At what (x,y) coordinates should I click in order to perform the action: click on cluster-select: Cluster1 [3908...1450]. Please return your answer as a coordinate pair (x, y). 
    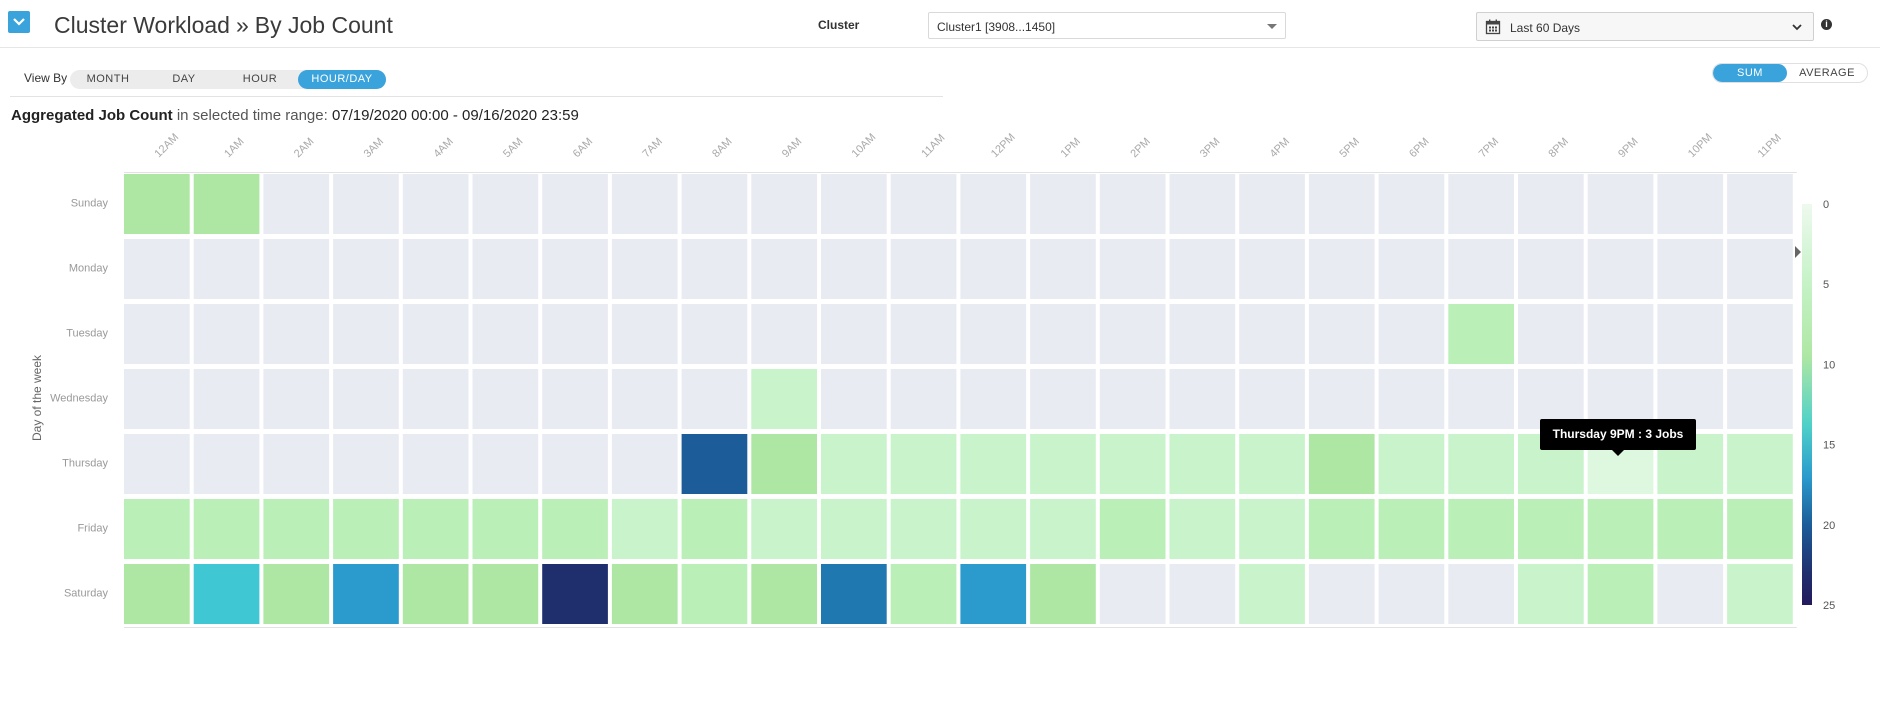
    Looking at the image, I should click on (1107, 25).